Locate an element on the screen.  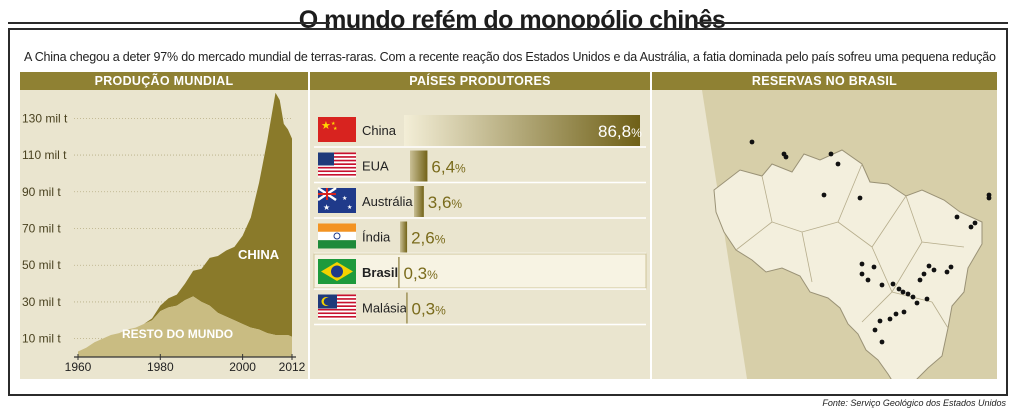
value-label: 2,6% is located at coordinates (428, 238).